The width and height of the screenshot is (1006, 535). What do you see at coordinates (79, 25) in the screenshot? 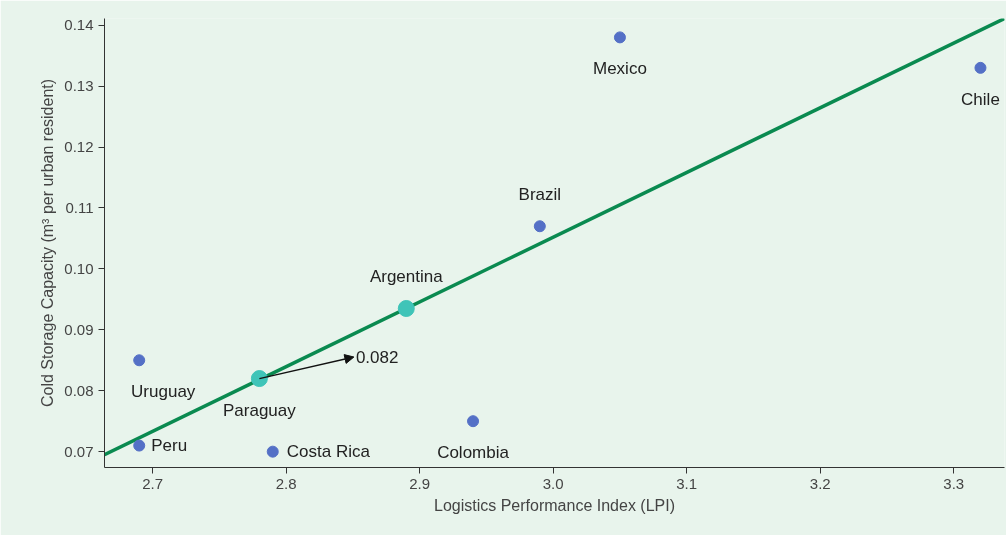
I see `y-tick-label: 0.14` at bounding box center [79, 25].